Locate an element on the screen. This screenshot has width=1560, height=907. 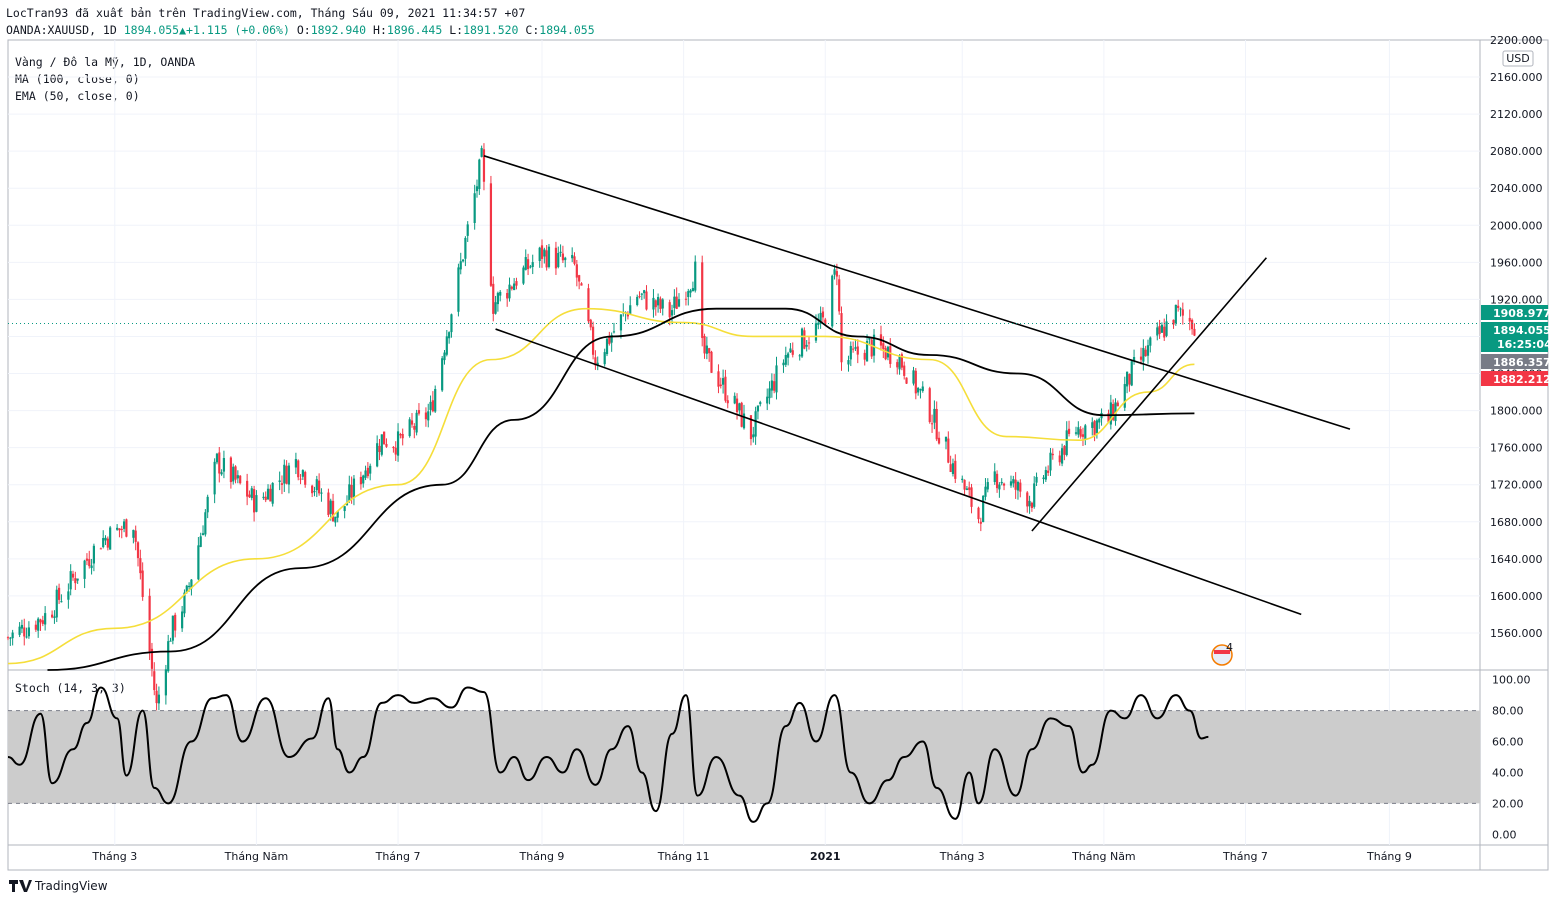
price-axis-label: 1760.000 is located at coordinates (1516, 448).